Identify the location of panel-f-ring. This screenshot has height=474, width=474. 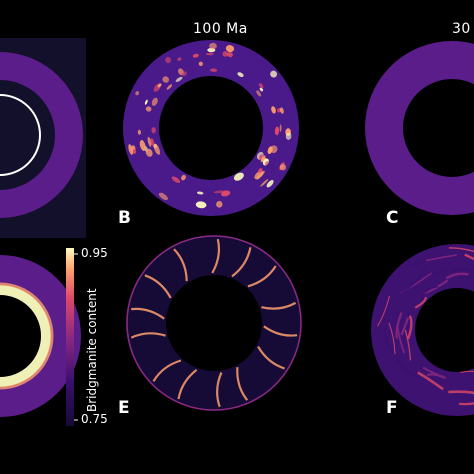
(422, 330).